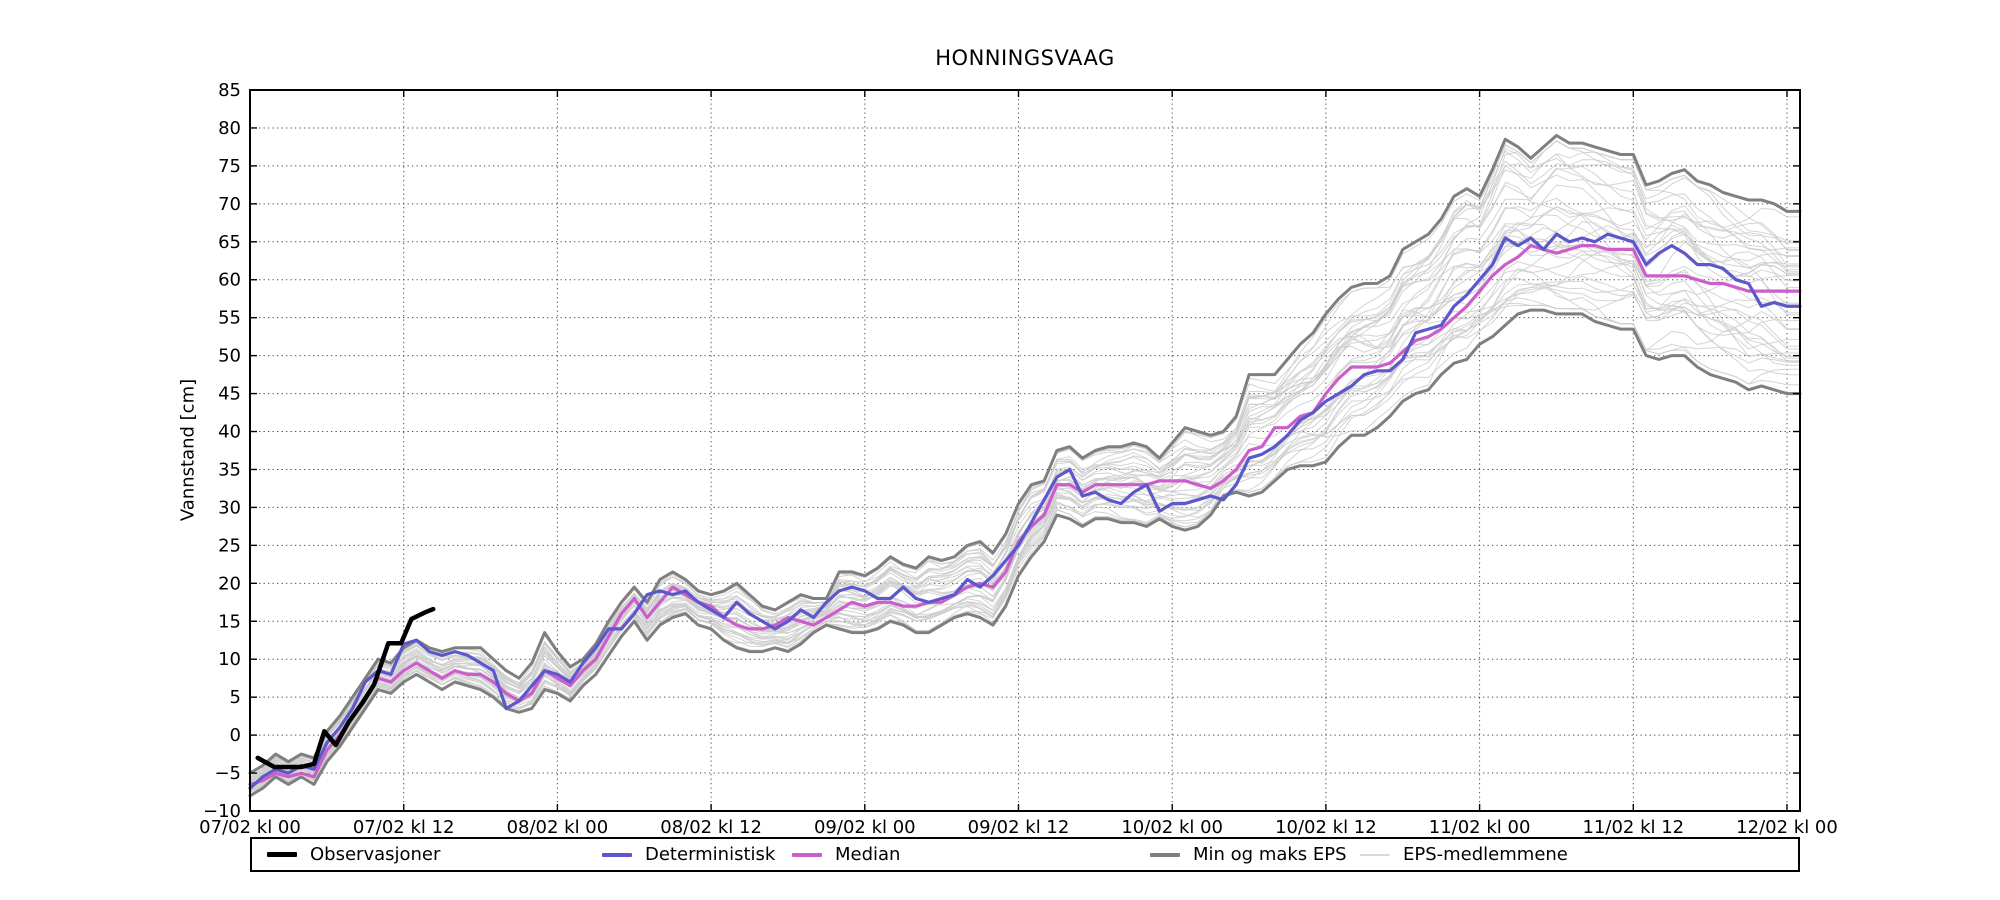 The image size is (2000, 900). I want to click on x-tick-label: 09/02 kl 00, so click(865, 827).